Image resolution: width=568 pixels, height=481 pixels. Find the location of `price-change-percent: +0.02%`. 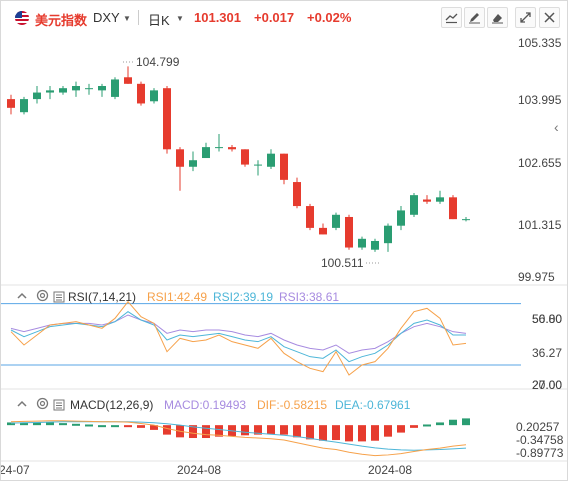

price-change-percent: +0.02% is located at coordinates (329, 17).